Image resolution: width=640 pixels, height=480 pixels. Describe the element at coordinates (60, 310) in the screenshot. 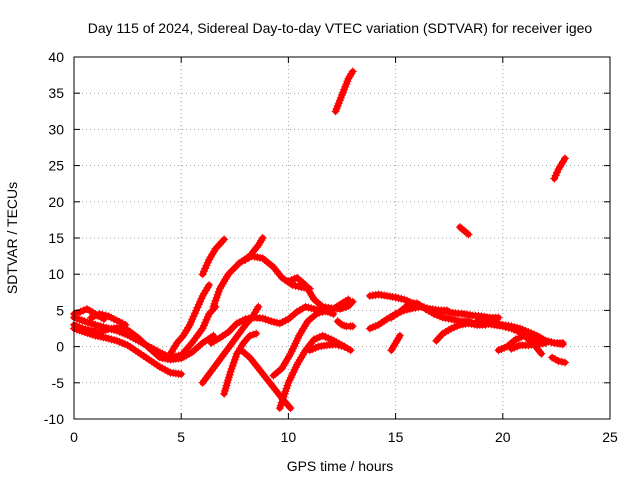

I see `y-tick-label: 5` at that location.